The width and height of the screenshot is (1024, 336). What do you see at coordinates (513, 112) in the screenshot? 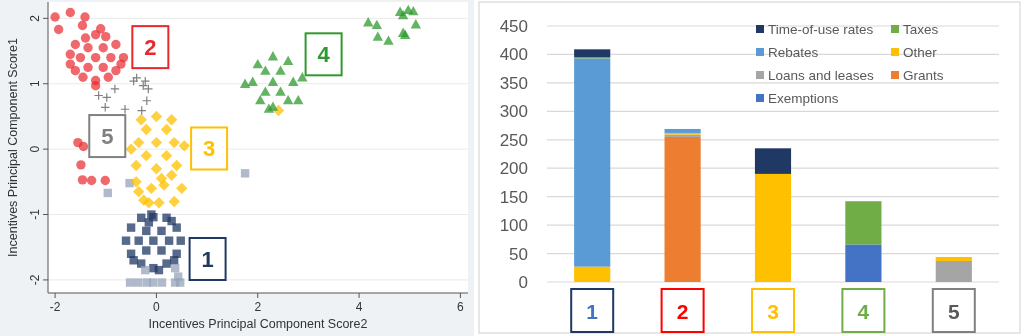
I see `y-tick-label: 300` at bounding box center [513, 112].